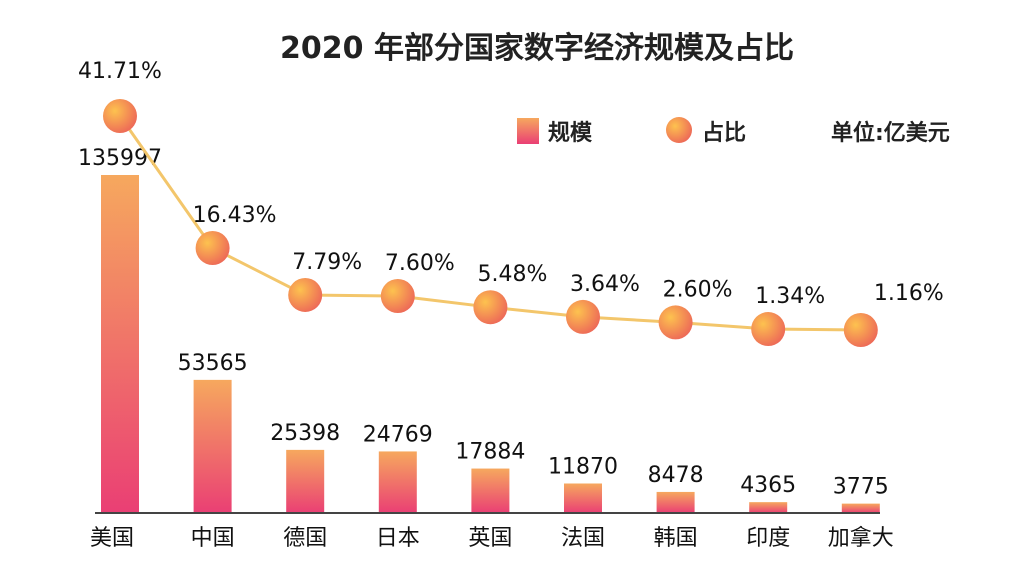  Describe the element at coordinates (676, 475) in the screenshot. I see `bar-value-label: 8478` at that location.